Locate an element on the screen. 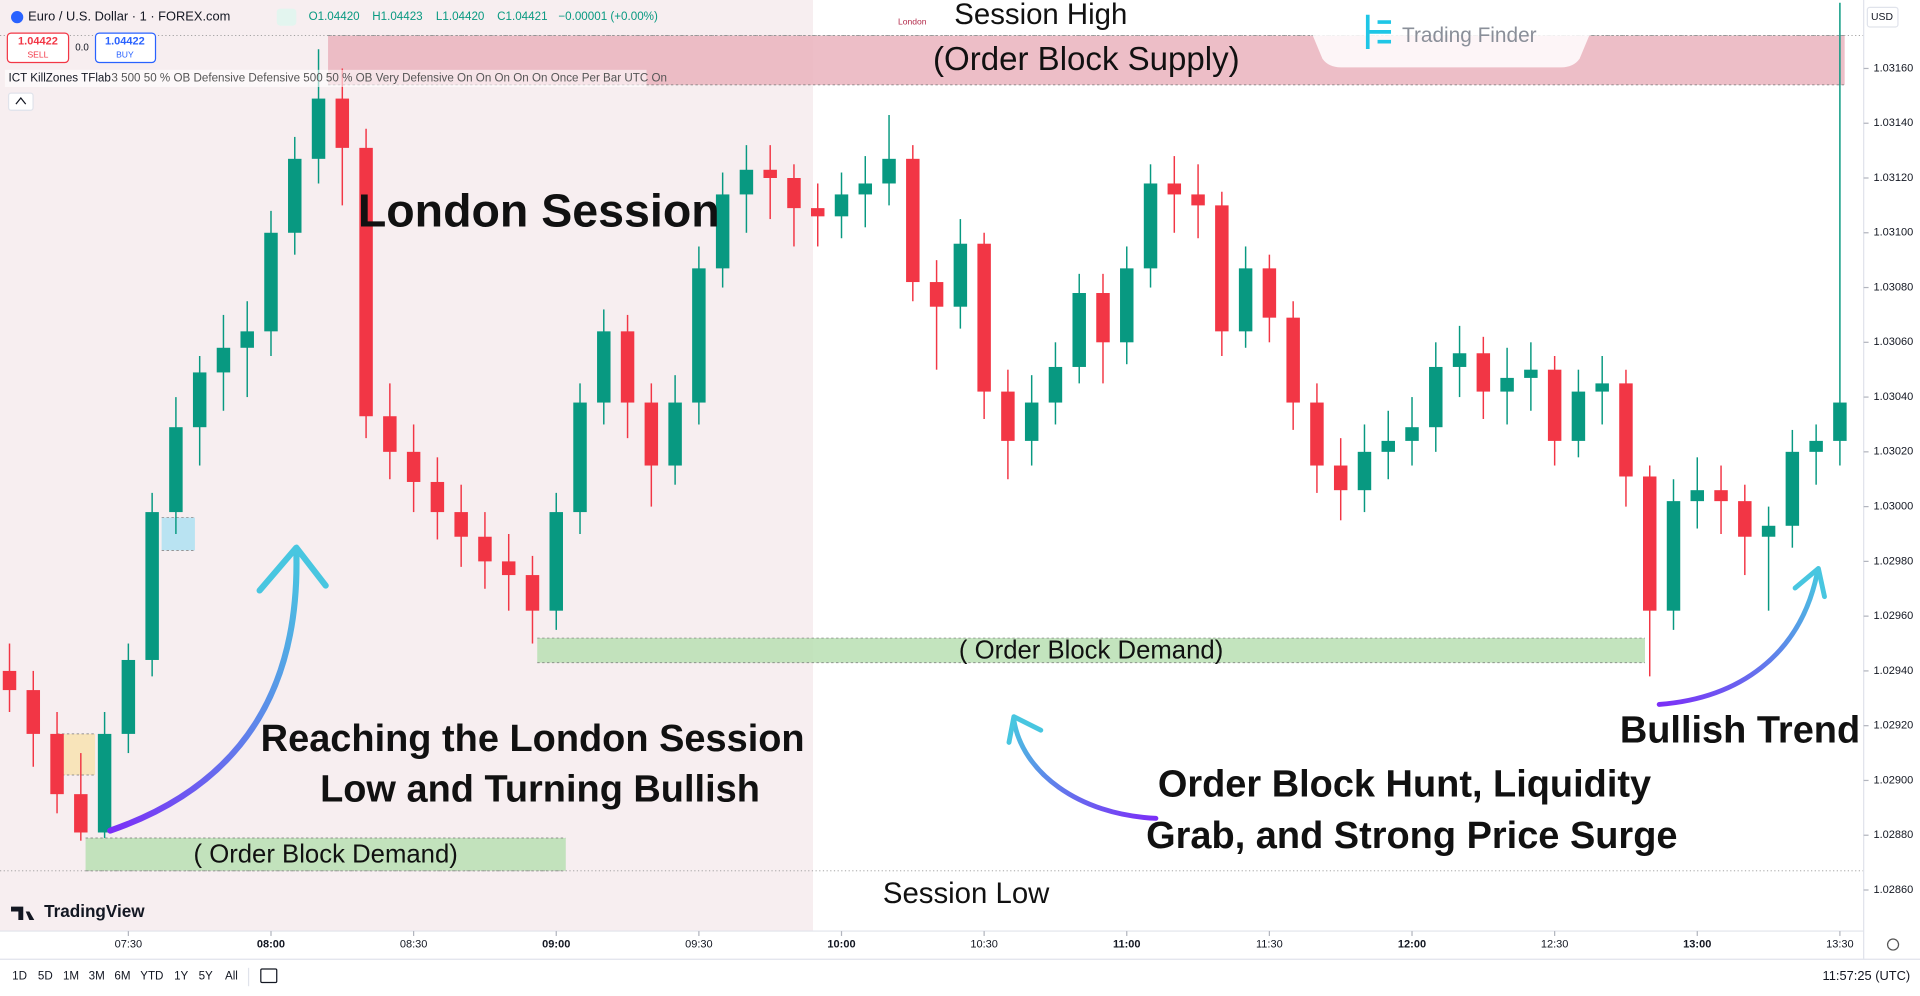  symbol-icon is located at coordinates (17, 17).